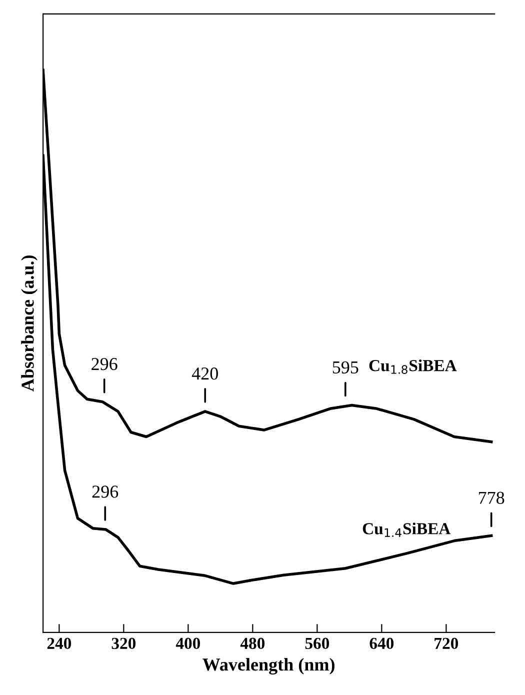 The image size is (525, 695). Describe the element at coordinates (29, 324) in the screenshot. I see `y-axis-title: Absorbance (a.u.)` at that location.